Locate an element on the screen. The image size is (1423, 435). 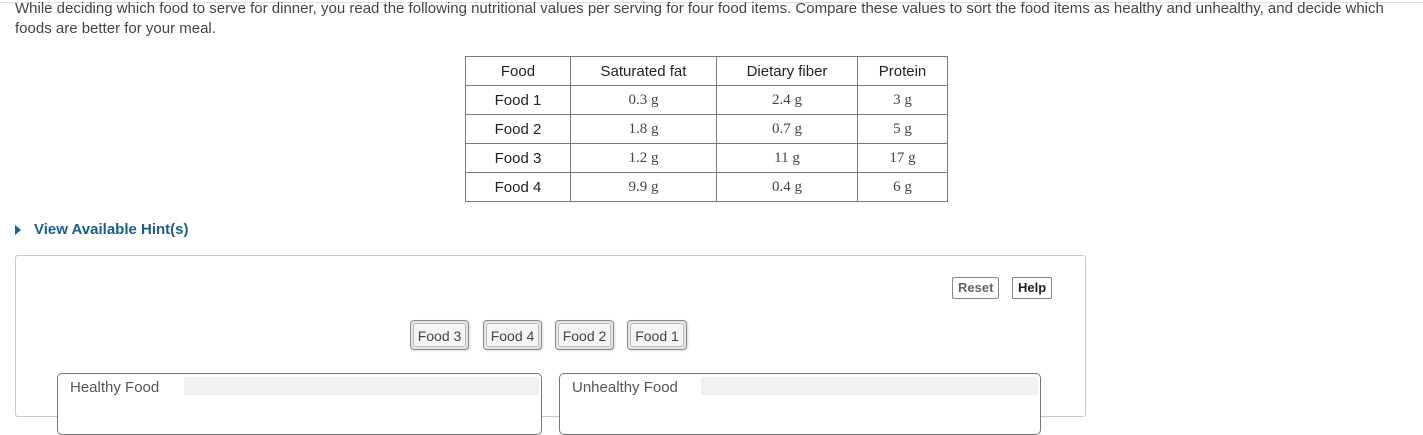
draggable-chip-food-4: Food 4 is located at coordinates (512, 335).